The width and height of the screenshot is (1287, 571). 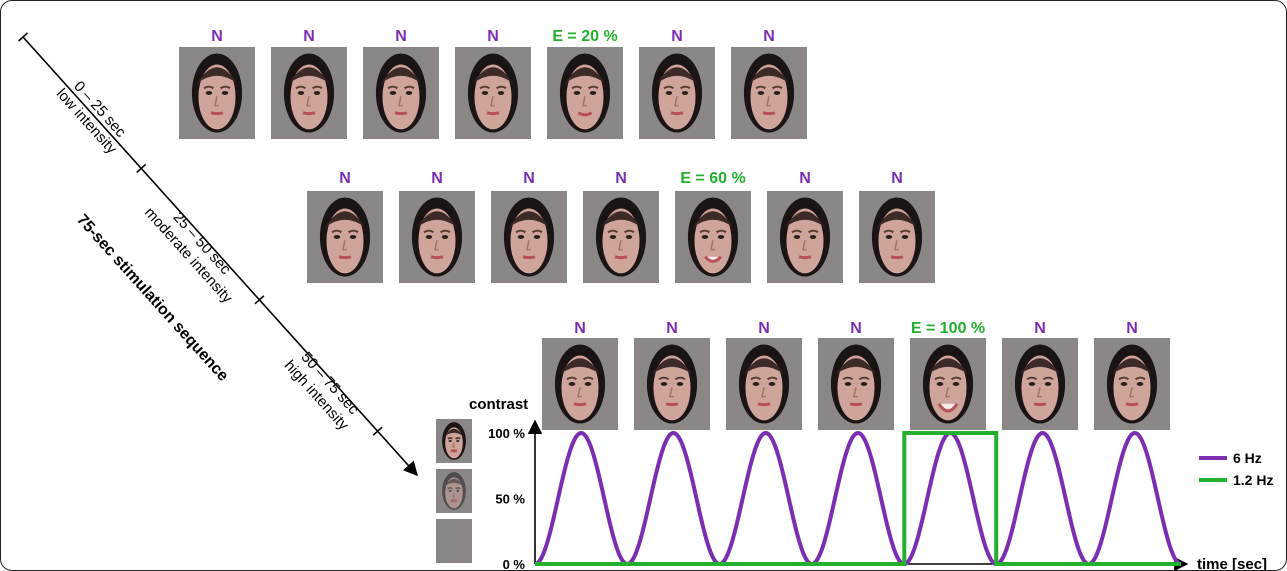 I want to click on face-row-2: N N N N E = 60 % N N, so click(x=621, y=226).